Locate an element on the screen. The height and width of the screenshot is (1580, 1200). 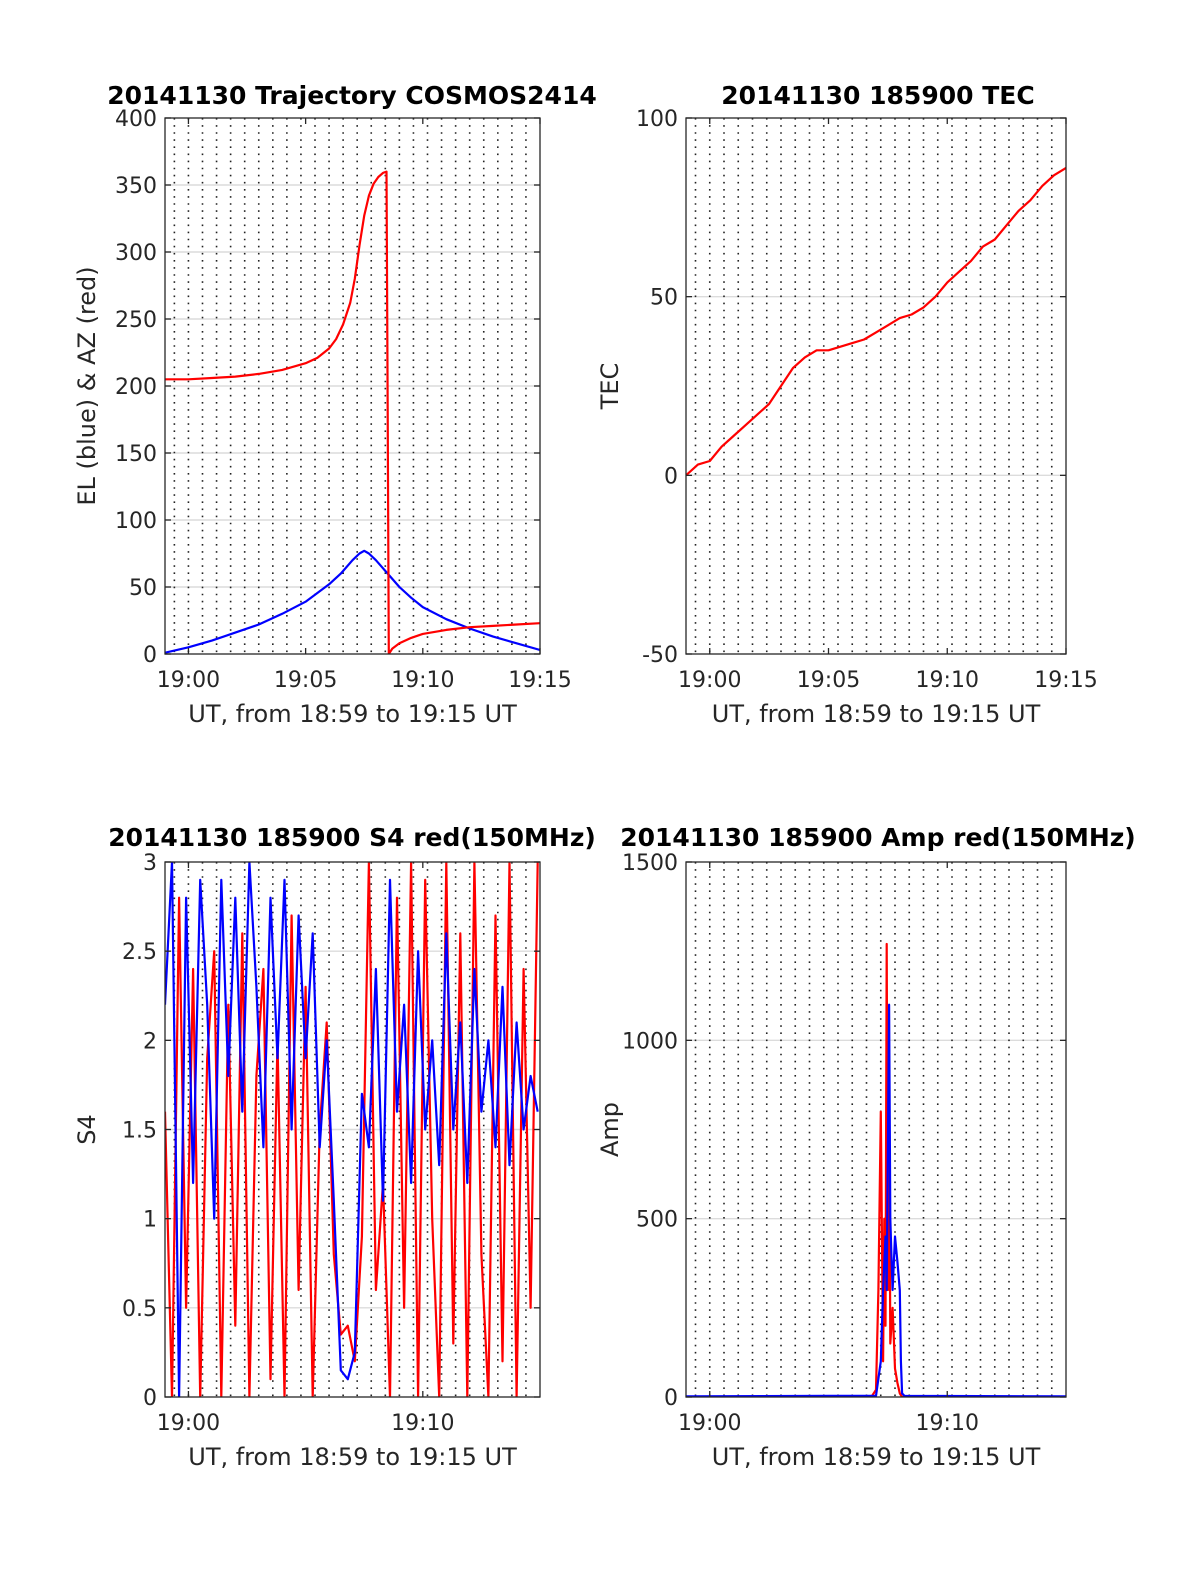
tec-xtick-label: 19:15 is located at coordinates (1065, 680).